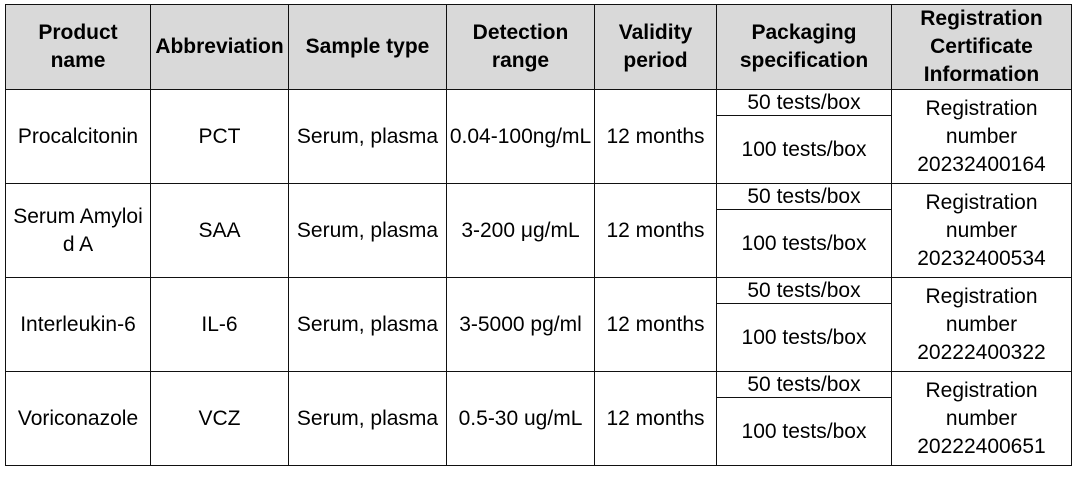  What do you see at coordinates (981, 324) in the screenshot?
I see `cell-registration: Registration number 20222400322` at bounding box center [981, 324].